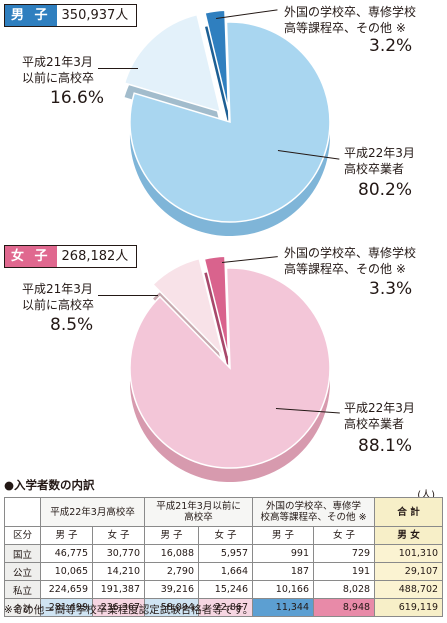  Describe the element at coordinates (313, 517) in the screenshot. I see `table-group-other-line2: 校高等課程卒、その他 ※` at that location.